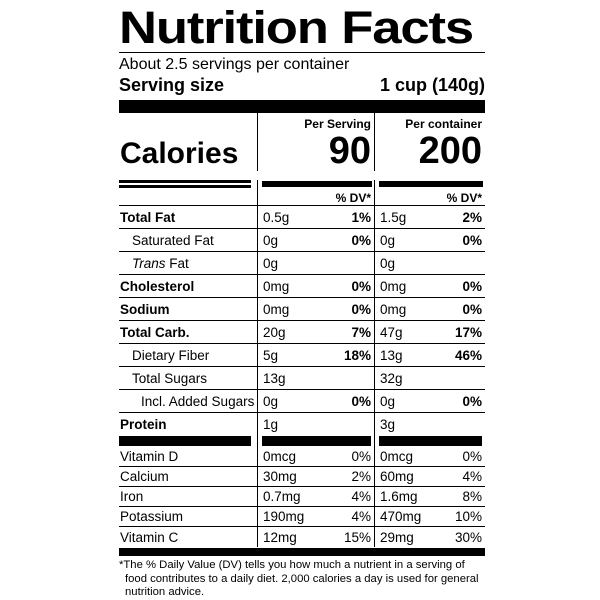  What do you see at coordinates (274, 378) in the screenshot?
I see `nutrient-amount-serving: 13g` at bounding box center [274, 378].